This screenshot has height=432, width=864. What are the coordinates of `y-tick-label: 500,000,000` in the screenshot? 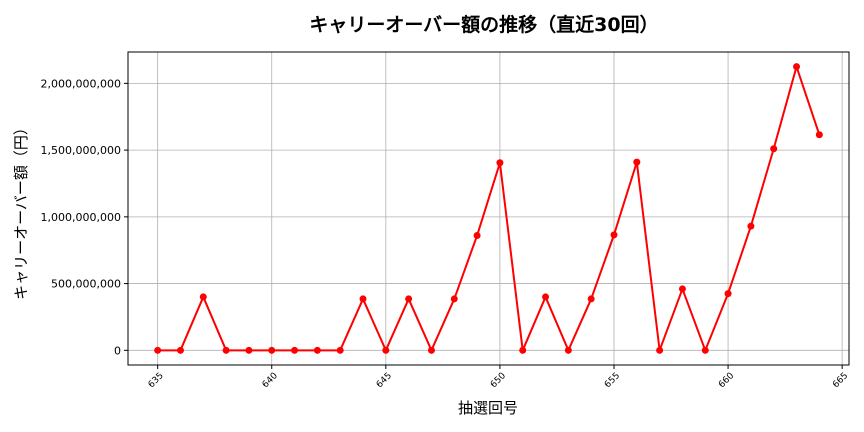 It's located at (86, 284).